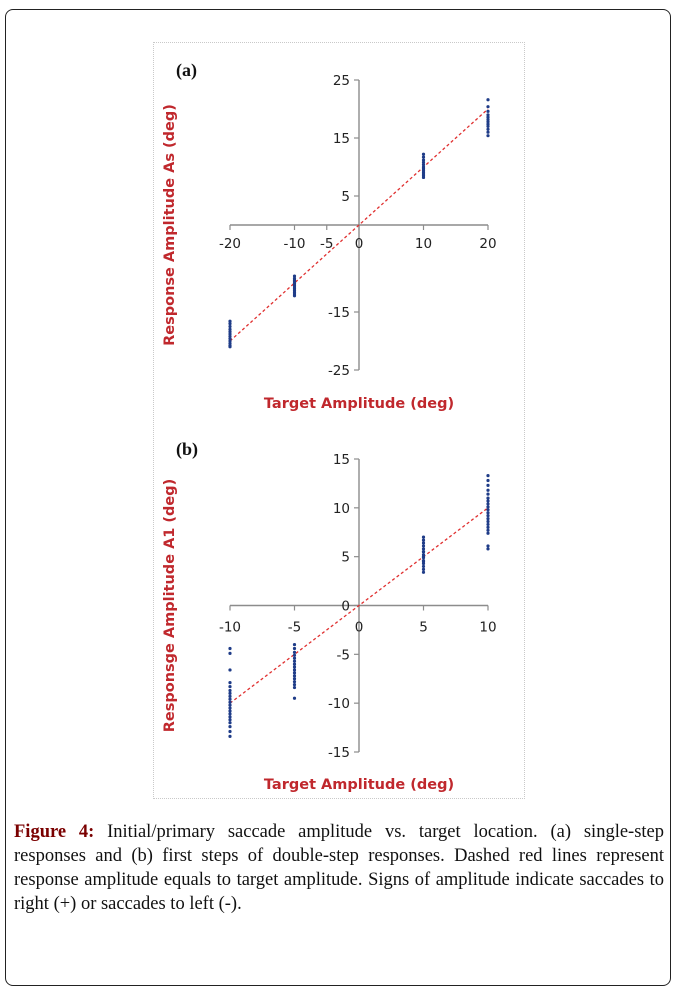 The image size is (678, 999). Describe the element at coordinates (345, 607) in the screenshot. I see `y-tick-label: 0` at that location.